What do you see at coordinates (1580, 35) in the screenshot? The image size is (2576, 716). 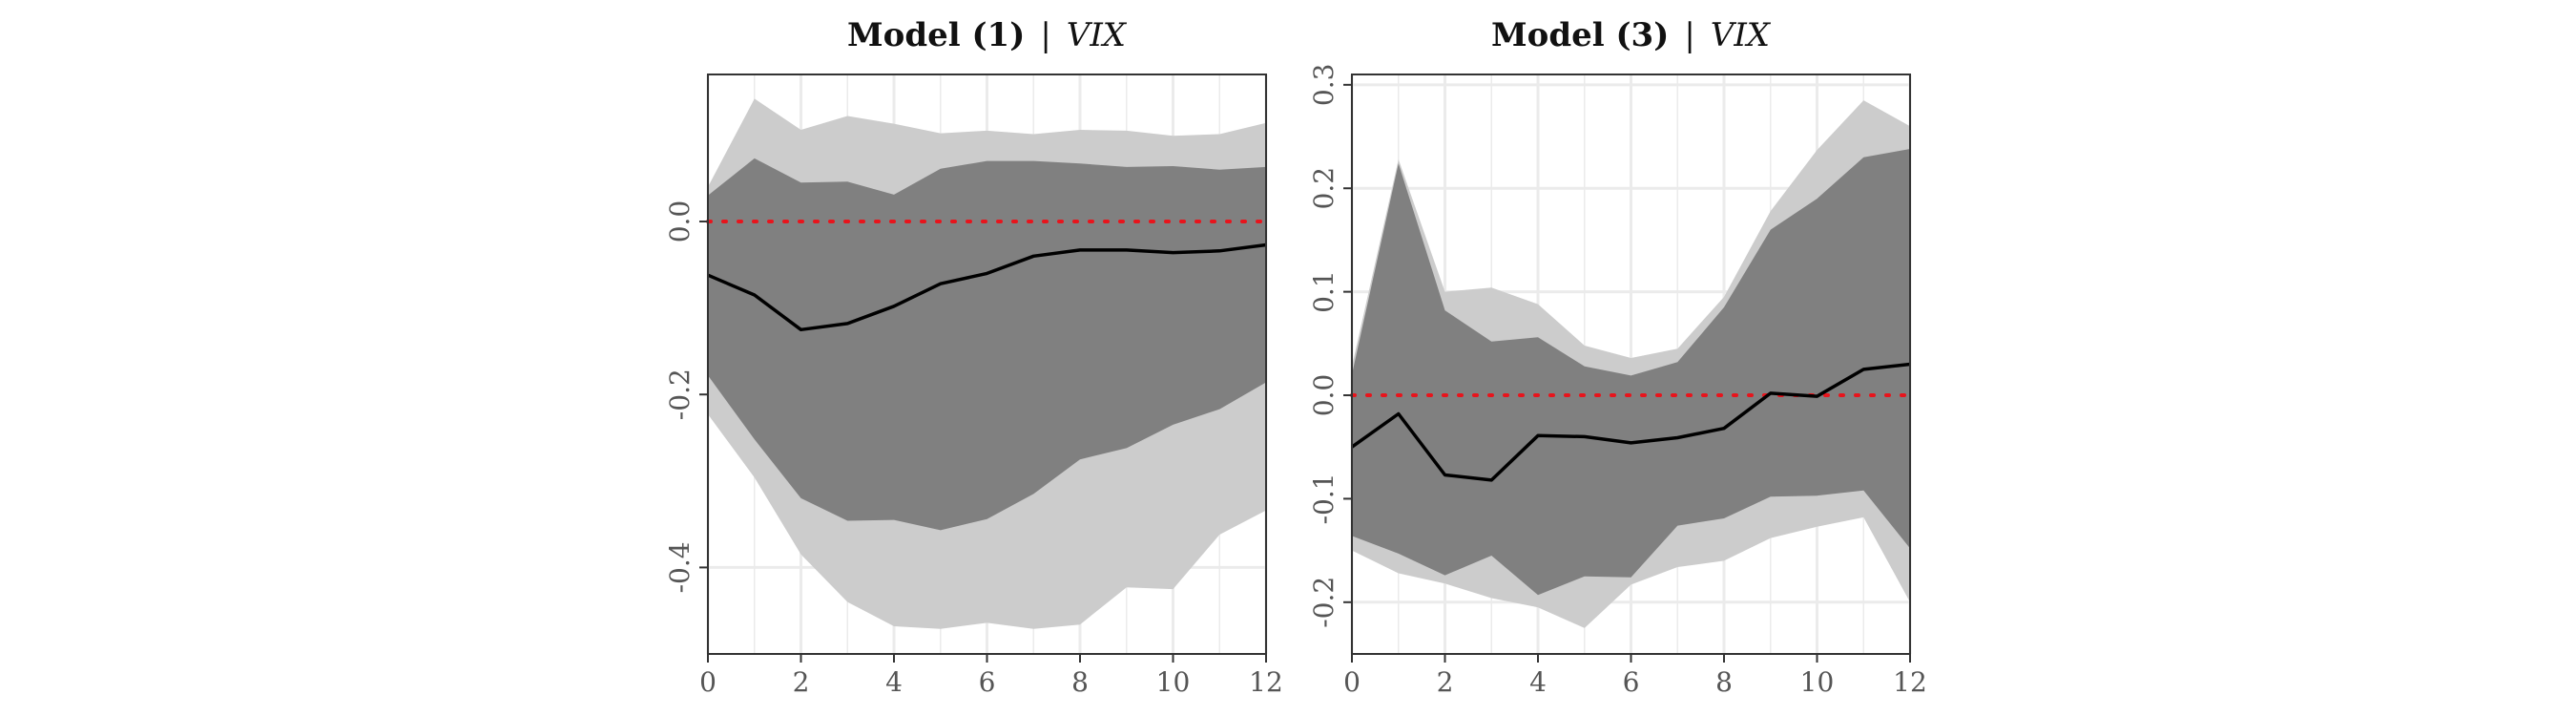 I see `chart-title-main: Model (3)` at bounding box center [1580, 35].